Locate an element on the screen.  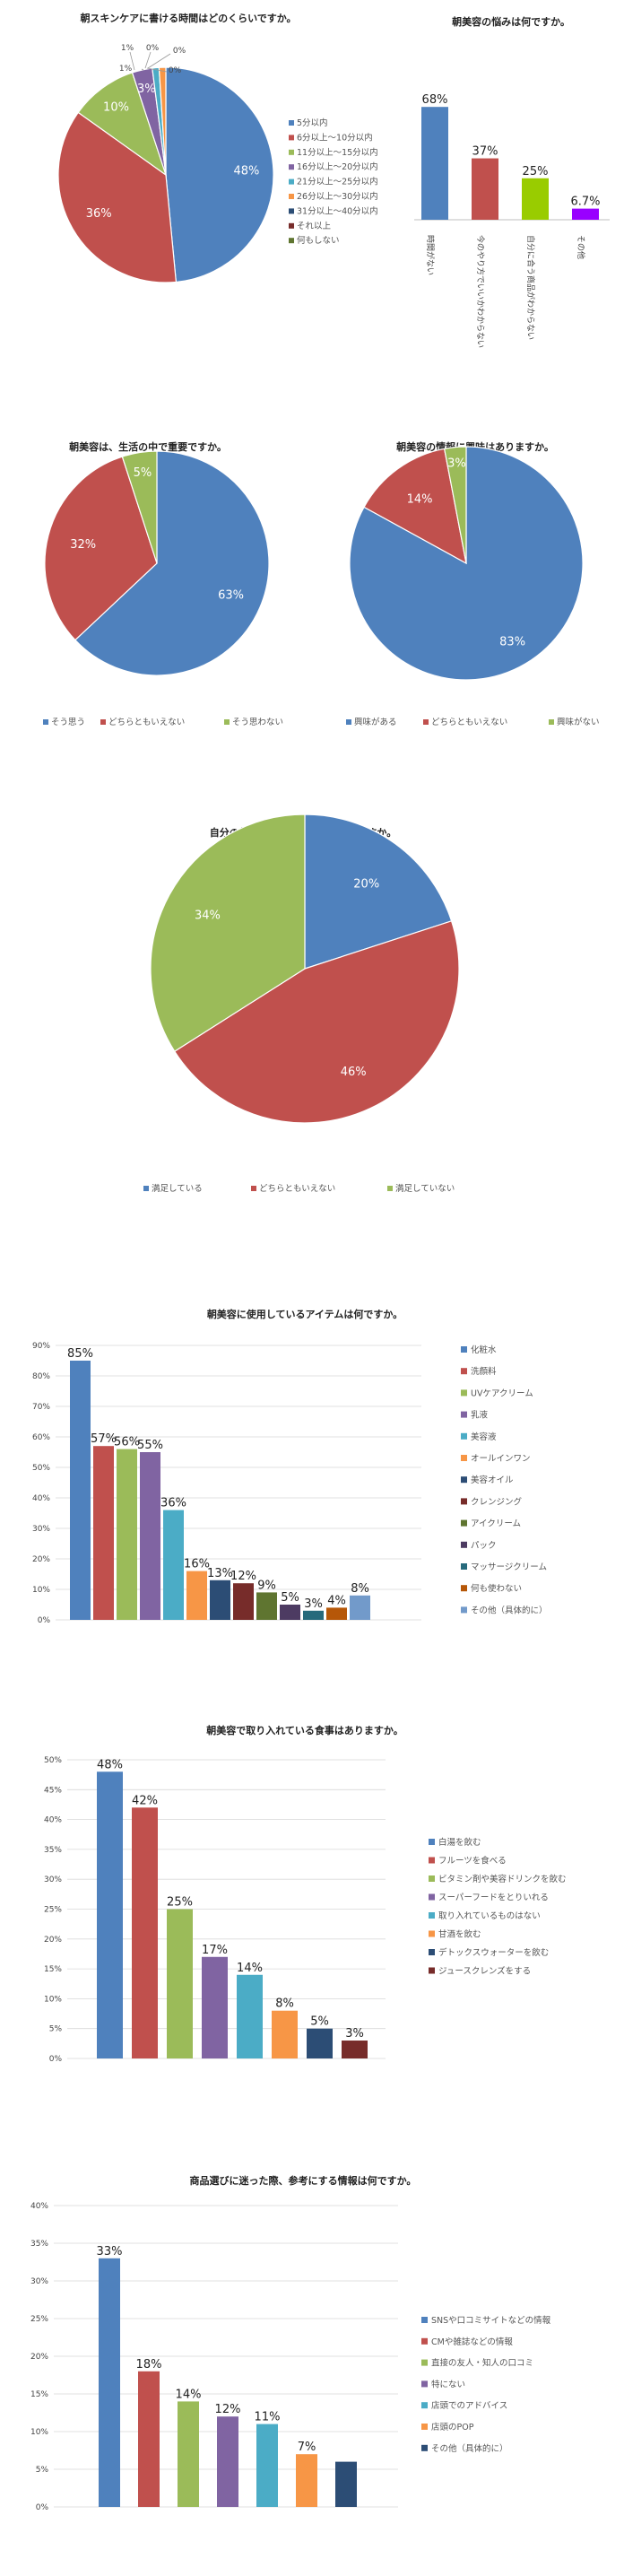
bar-value-label: 18% is located at coordinates (149, 2364).